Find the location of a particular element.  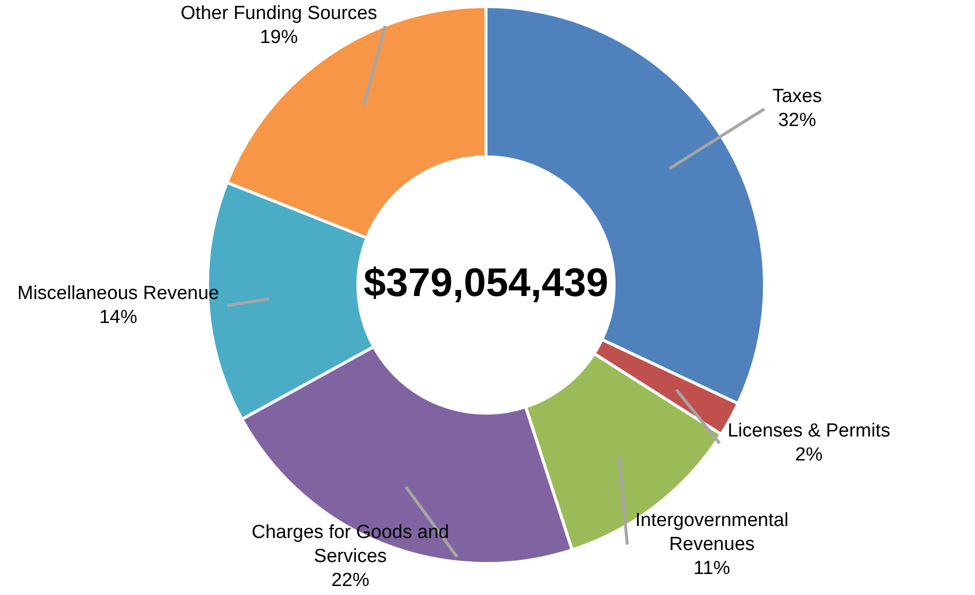

slice-label: Taxes is located at coordinates (797, 97).